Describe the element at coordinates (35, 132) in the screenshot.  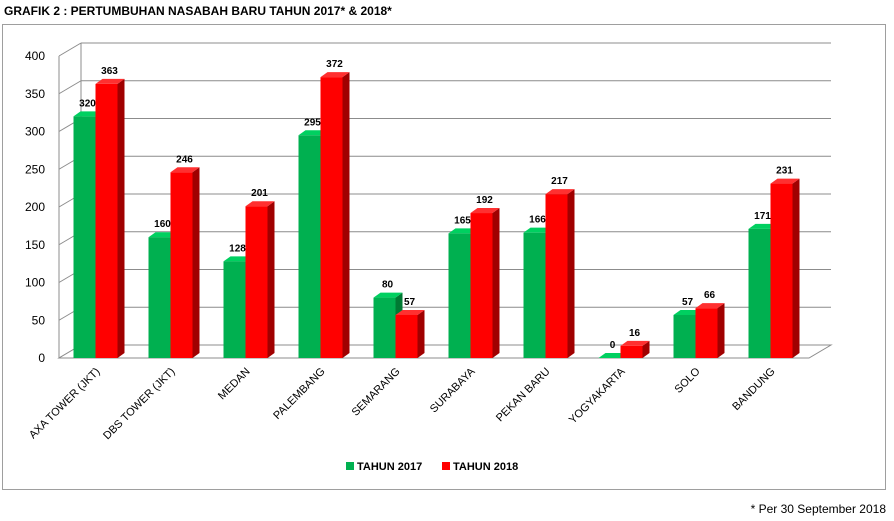
I see `y-tick-label: 300` at that location.